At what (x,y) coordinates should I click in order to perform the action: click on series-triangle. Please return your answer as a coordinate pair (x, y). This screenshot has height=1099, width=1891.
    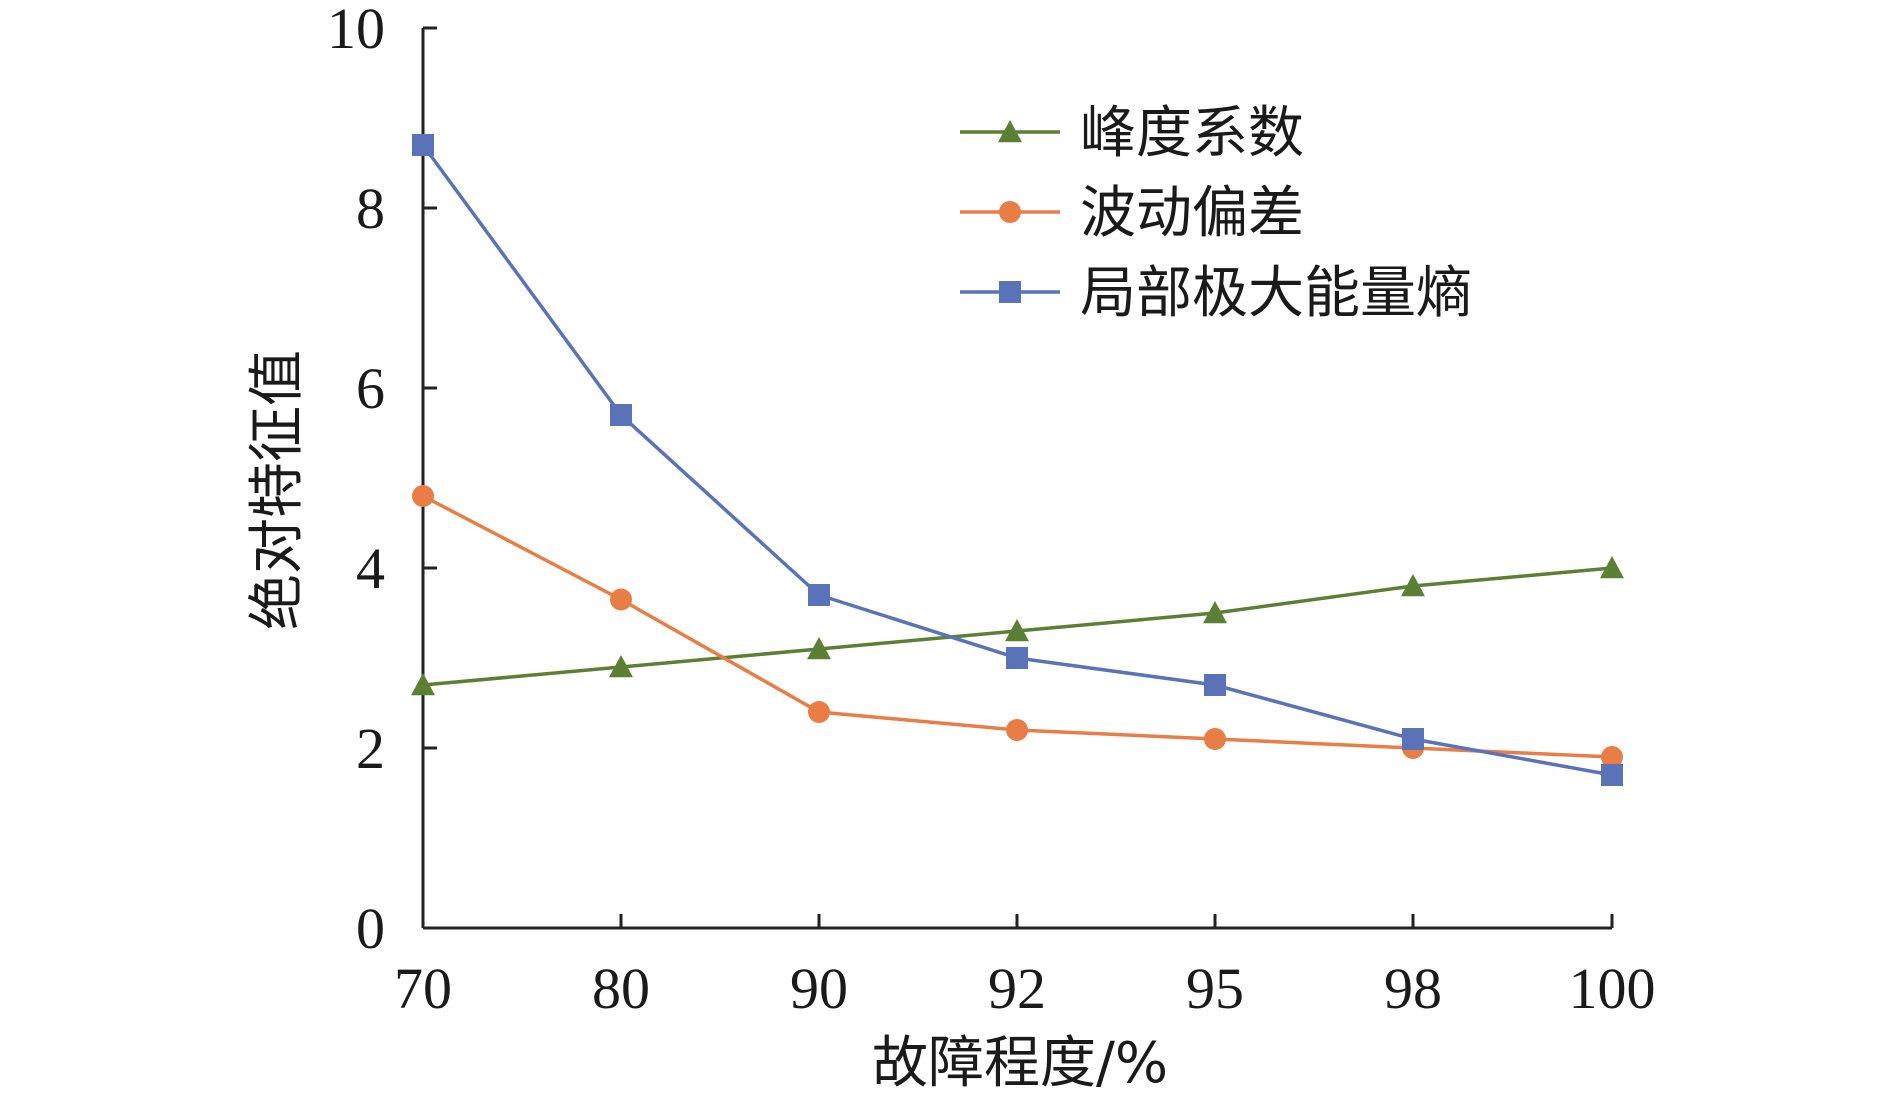
    Looking at the image, I should click on (1017, 626).